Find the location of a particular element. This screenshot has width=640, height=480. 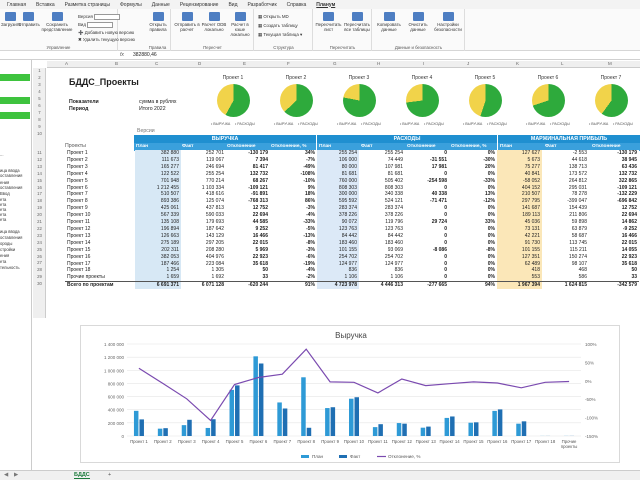

send-button: Отправить is located at coordinates (29, 19).